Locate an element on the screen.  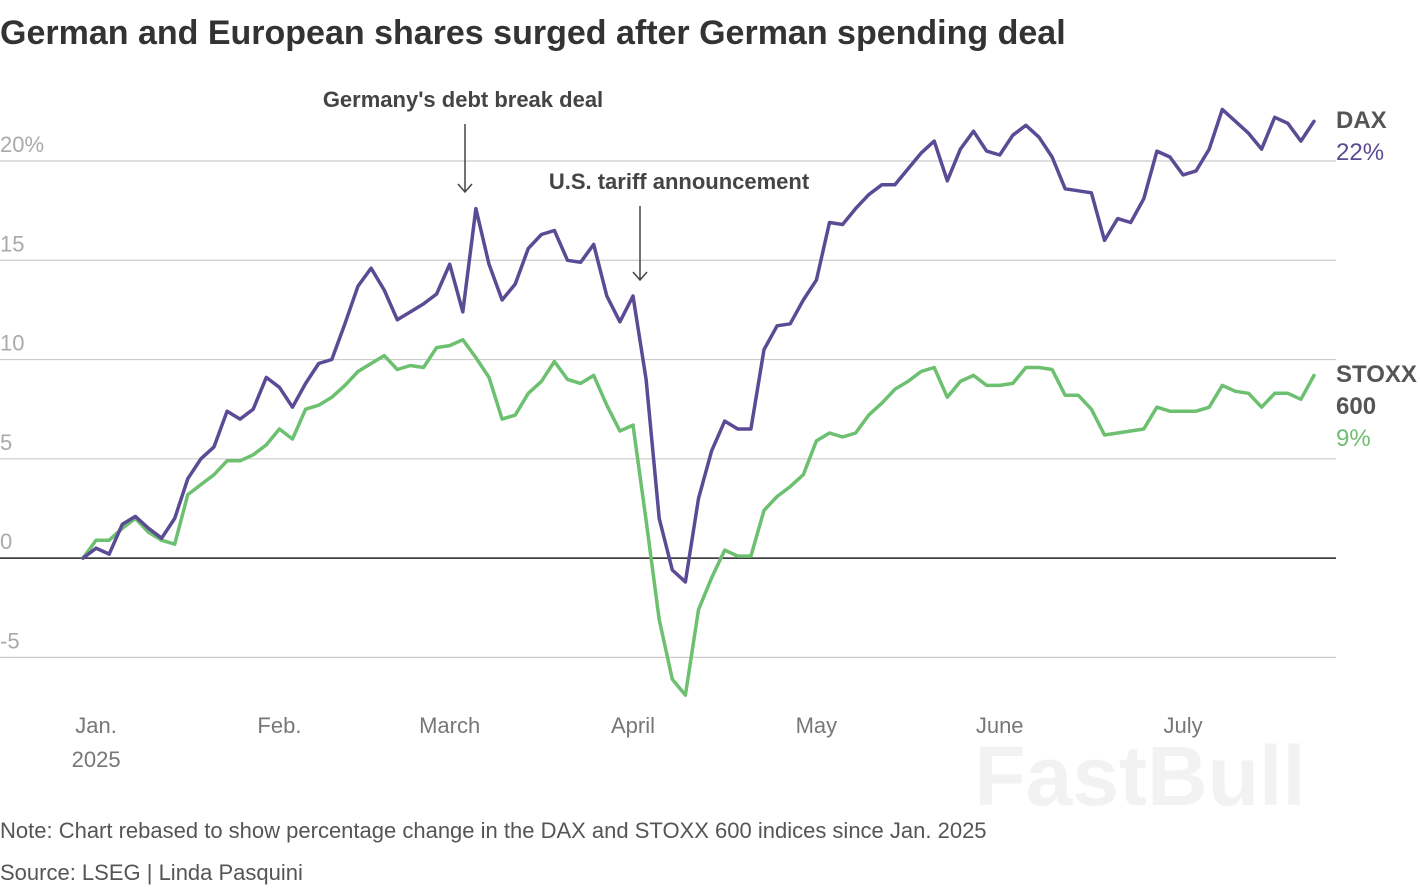
series-name: DAX is located at coordinates (1361, 120).